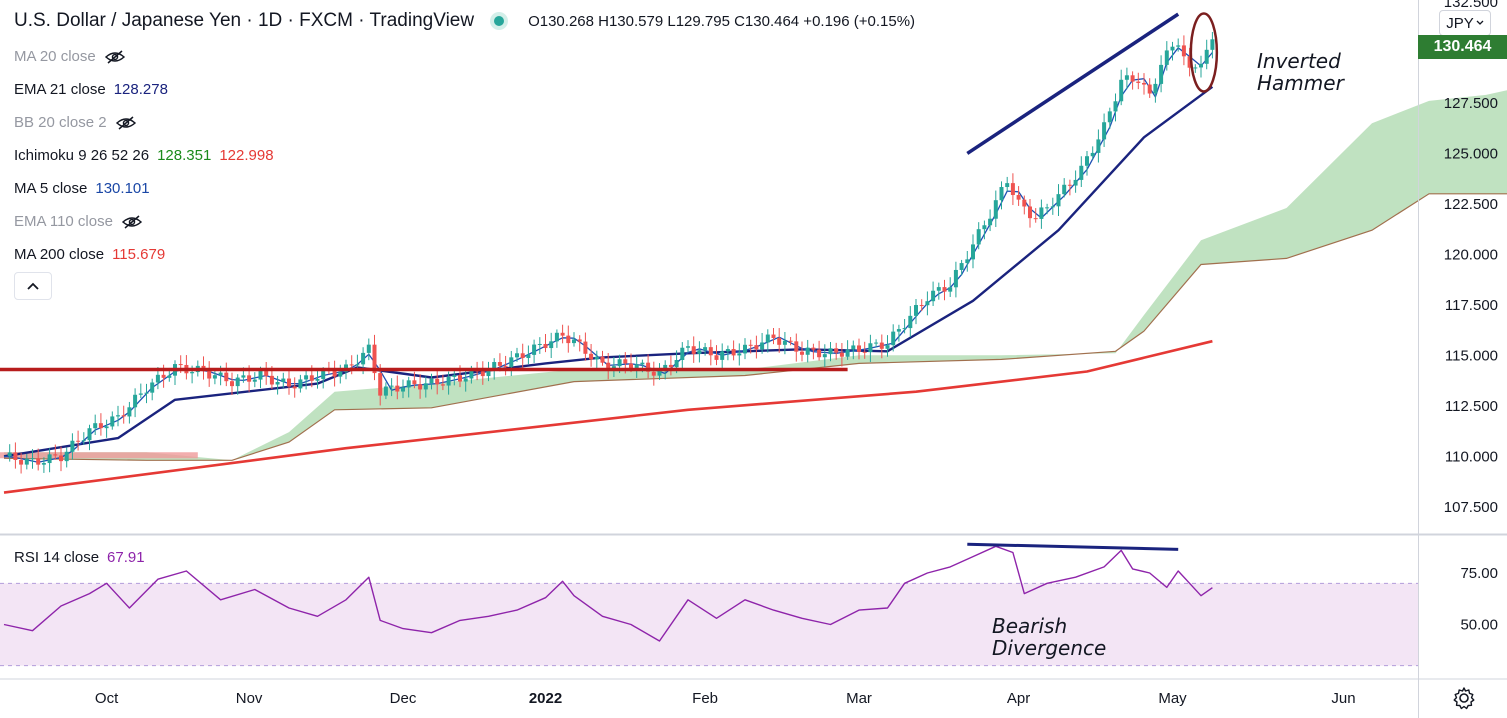 The width and height of the screenshot is (1507, 718). I want to click on legend-label: BB 20 close 2, so click(60, 122).